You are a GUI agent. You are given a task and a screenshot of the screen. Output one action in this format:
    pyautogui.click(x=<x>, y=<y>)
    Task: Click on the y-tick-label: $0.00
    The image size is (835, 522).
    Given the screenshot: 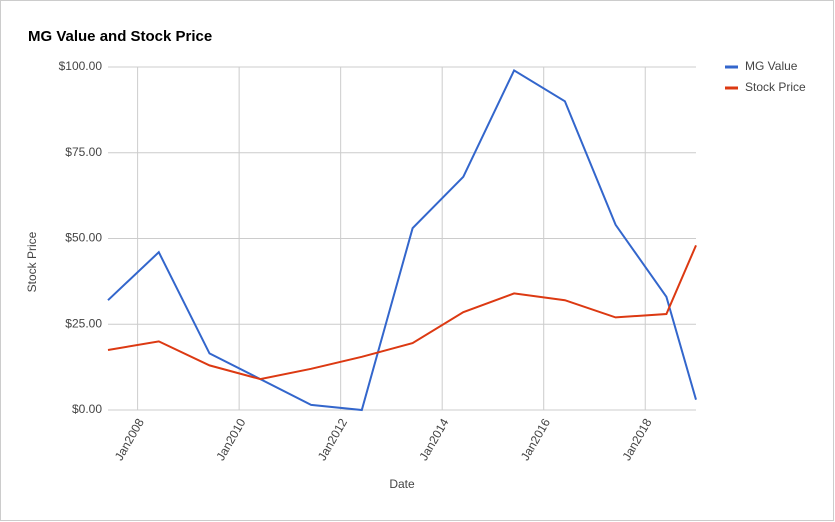 What is the action you would take?
    pyautogui.click(x=87, y=409)
    